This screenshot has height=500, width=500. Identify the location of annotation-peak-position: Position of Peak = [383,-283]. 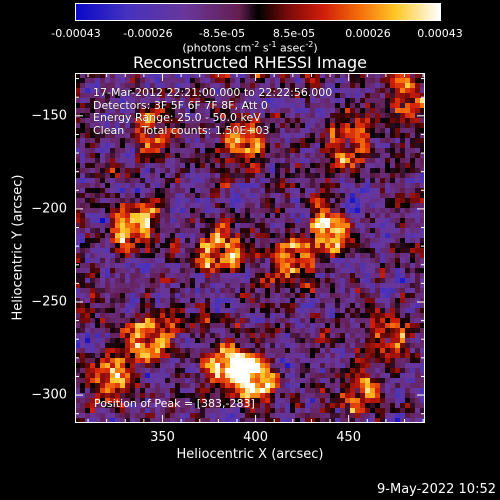
(174, 403).